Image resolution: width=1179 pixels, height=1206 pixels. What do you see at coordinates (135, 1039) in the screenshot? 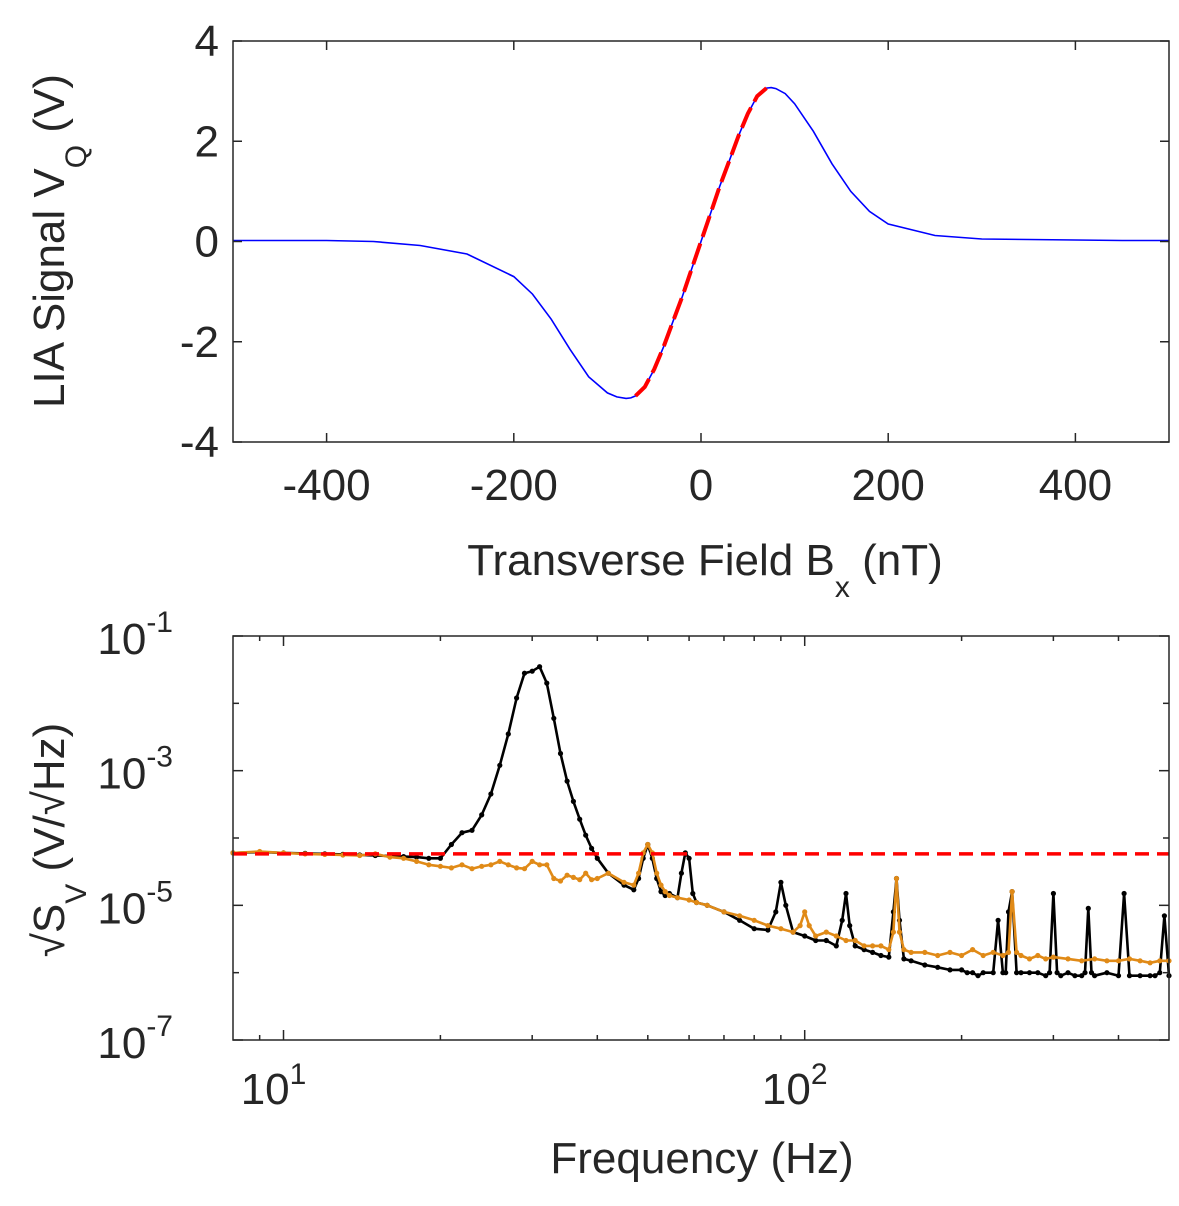
I see `y-tick-label: 10⁻⁷` at bounding box center [135, 1039].